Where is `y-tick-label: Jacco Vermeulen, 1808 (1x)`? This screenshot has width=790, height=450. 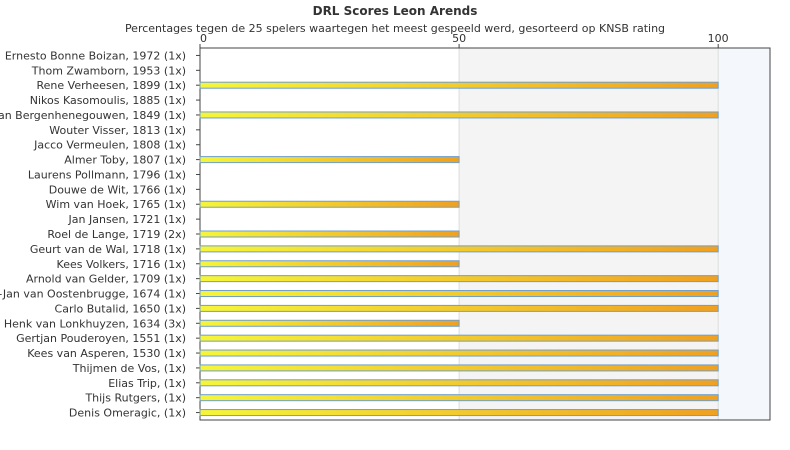
y-tick-label: Jacco Vermeulen, 1808 (1x) is located at coordinates (109, 145).